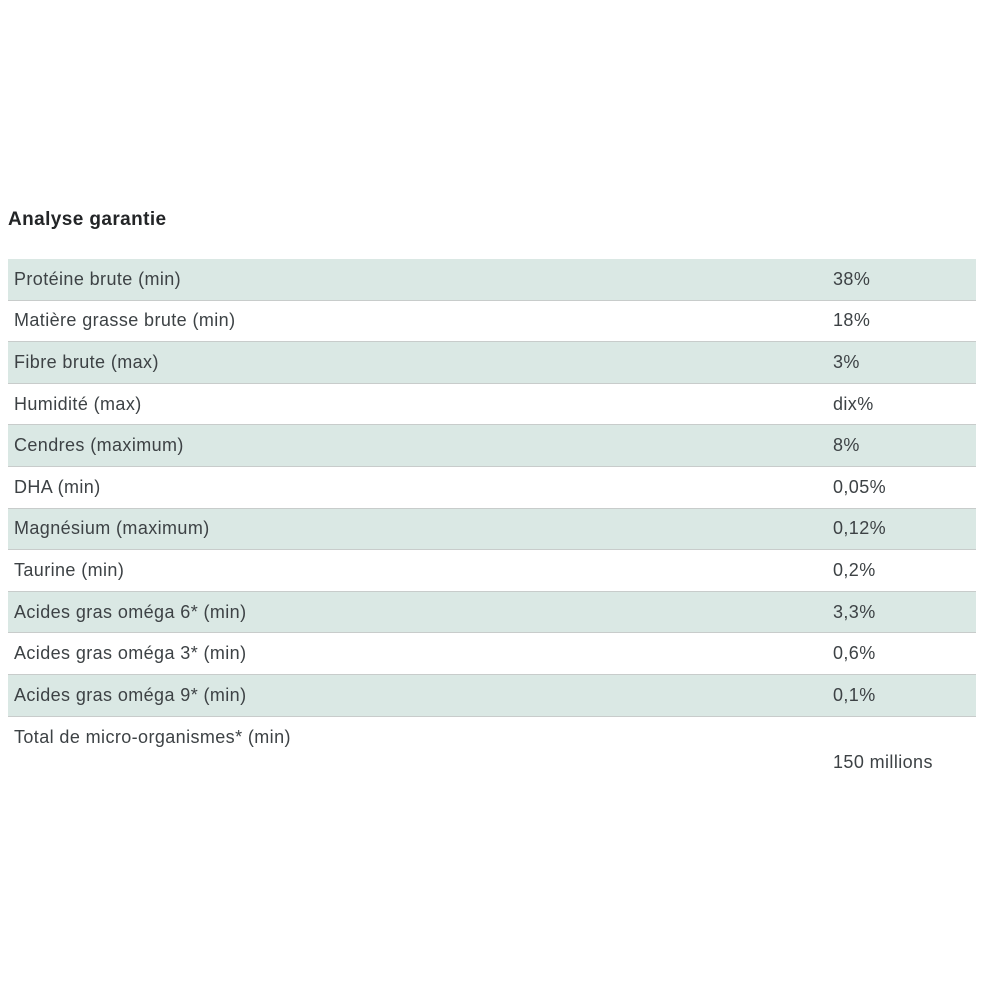 This screenshot has width=983, height=983. What do you see at coordinates (492, 280) in the screenshot?
I see `table-row: Protéine brute (min) 38%` at bounding box center [492, 280].